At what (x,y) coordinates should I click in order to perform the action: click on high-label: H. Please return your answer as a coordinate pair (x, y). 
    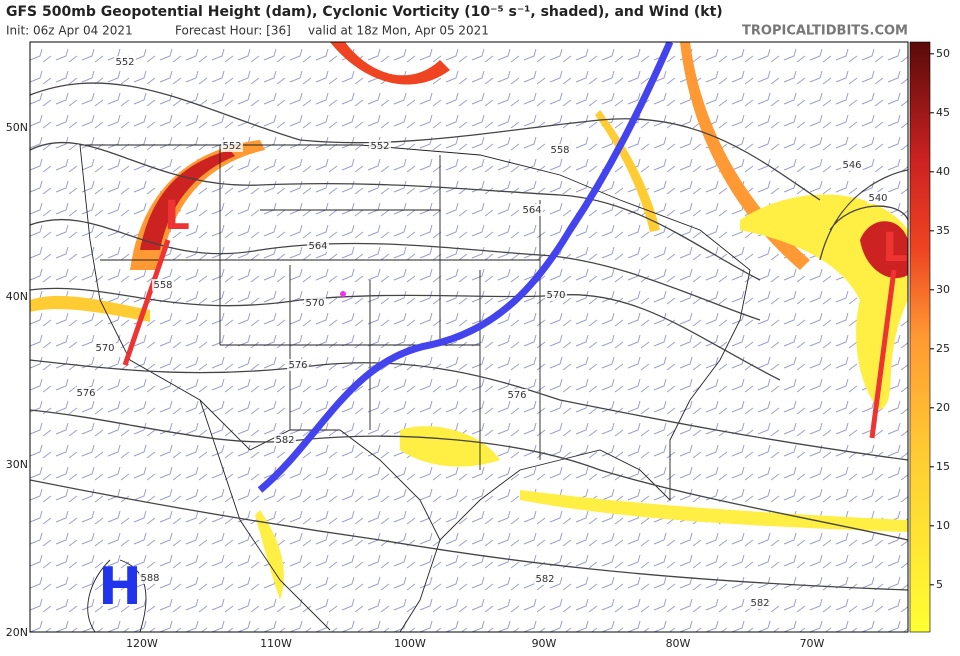
    Looking at the image, I should click on (120, 587).